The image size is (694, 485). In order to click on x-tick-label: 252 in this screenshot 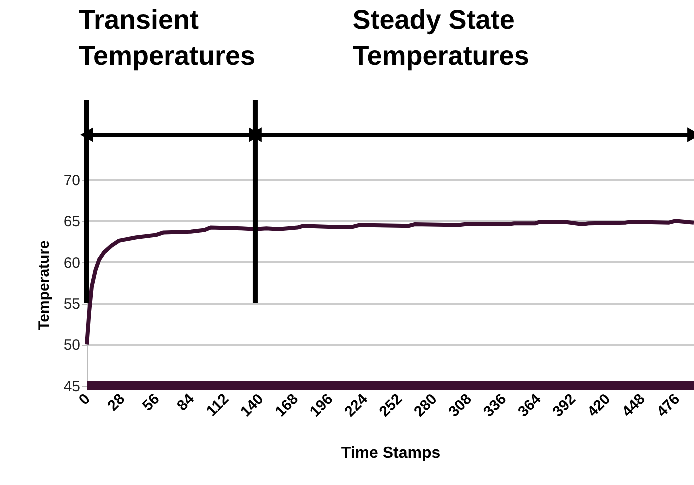, I will do `click(391, 405)`.